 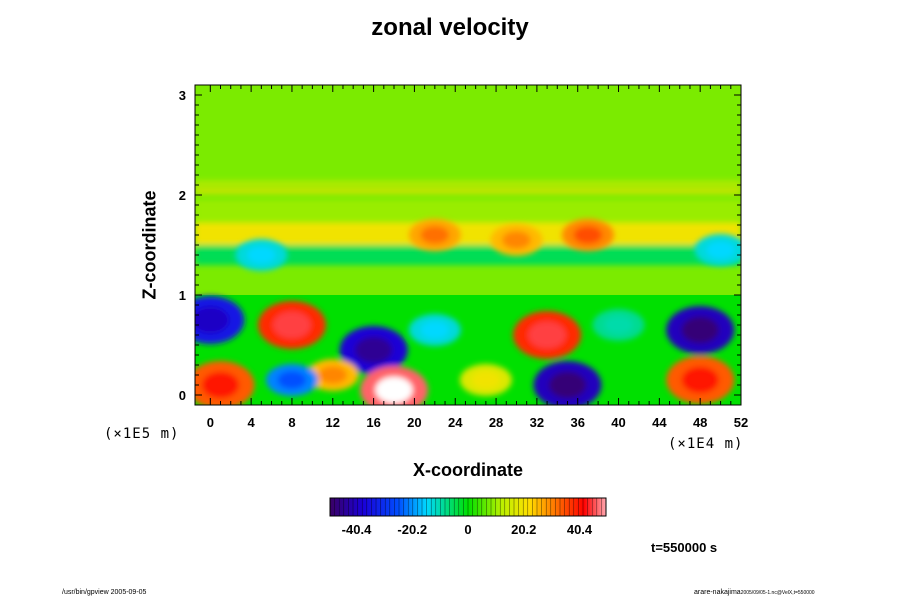 I want to click on x-tick-label: 48, so click(x=700, y=422).